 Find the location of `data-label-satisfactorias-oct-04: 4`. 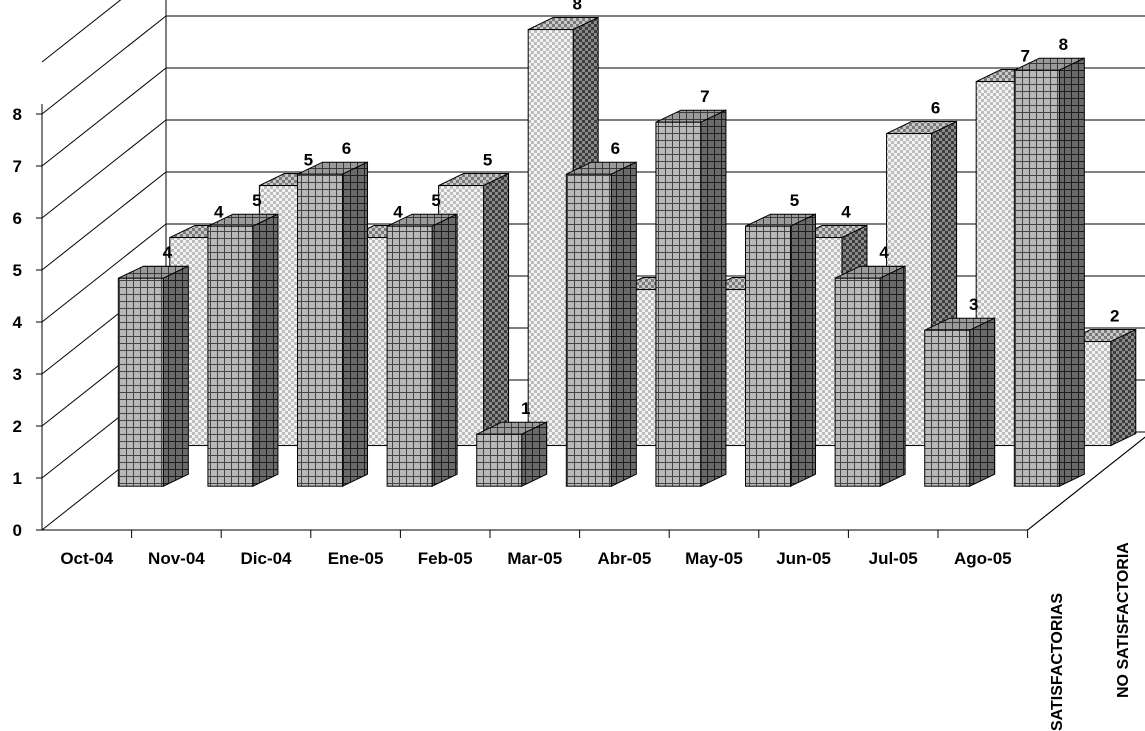

data-label-satisfactorias-oct-04: 4 is located at coordinates (168, 252).